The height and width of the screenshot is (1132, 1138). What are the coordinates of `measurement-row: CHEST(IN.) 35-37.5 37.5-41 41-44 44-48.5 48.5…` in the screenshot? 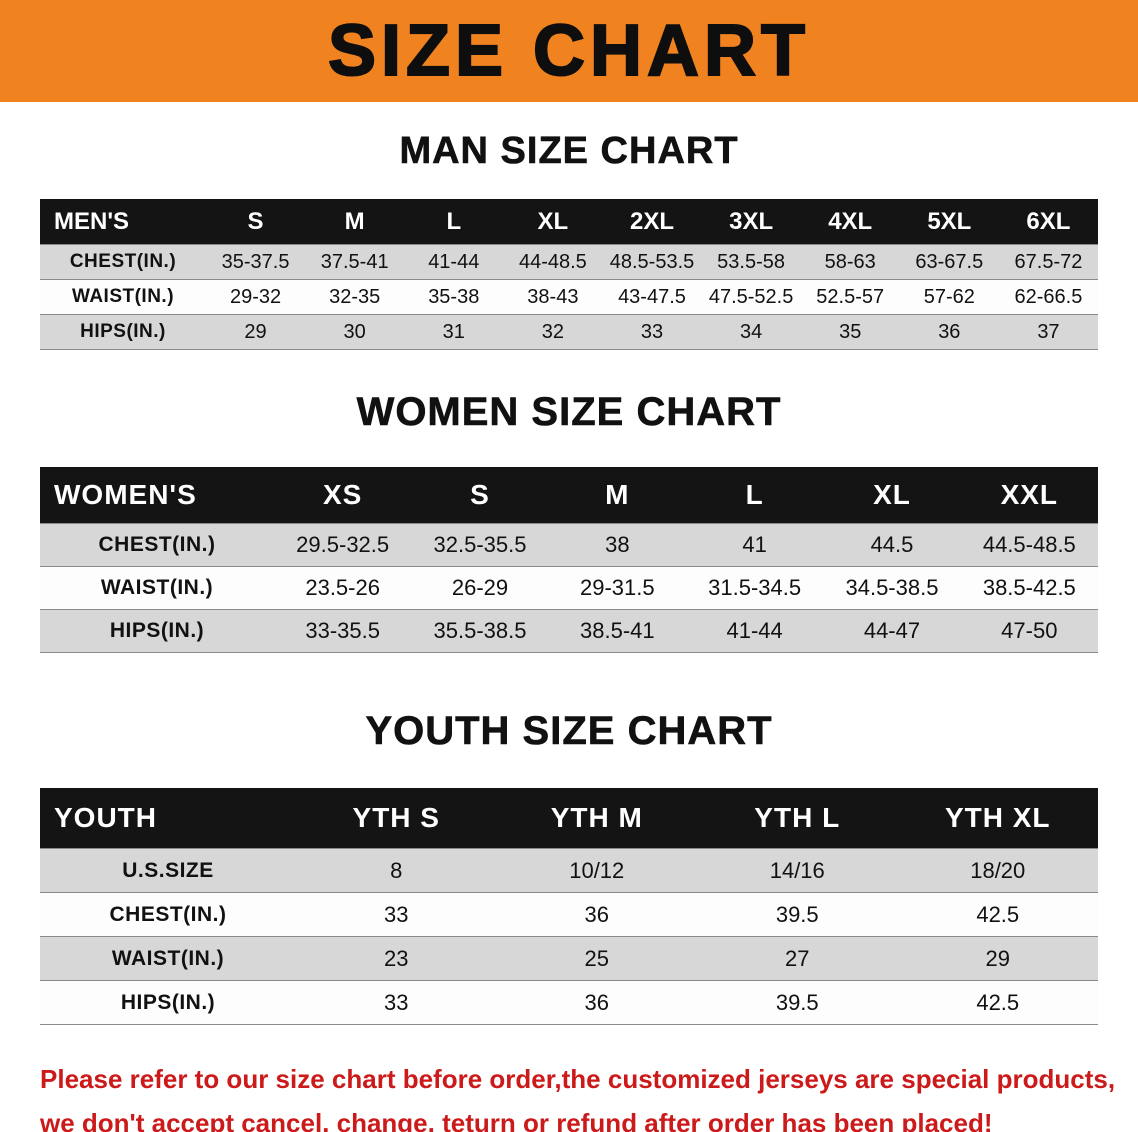 It's located at (569, 262).